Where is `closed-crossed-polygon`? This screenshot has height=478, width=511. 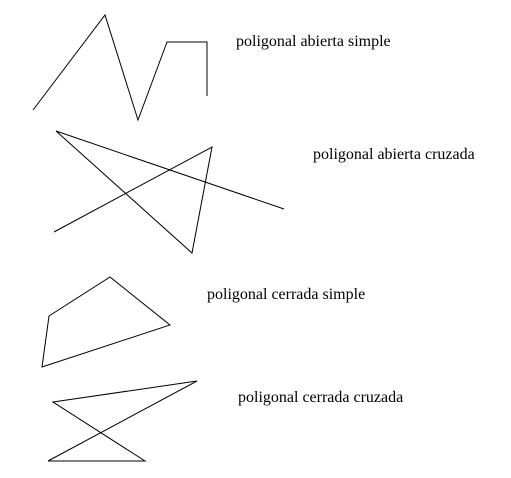 closed-crossed-polygon is located at coordinates (122, 421).